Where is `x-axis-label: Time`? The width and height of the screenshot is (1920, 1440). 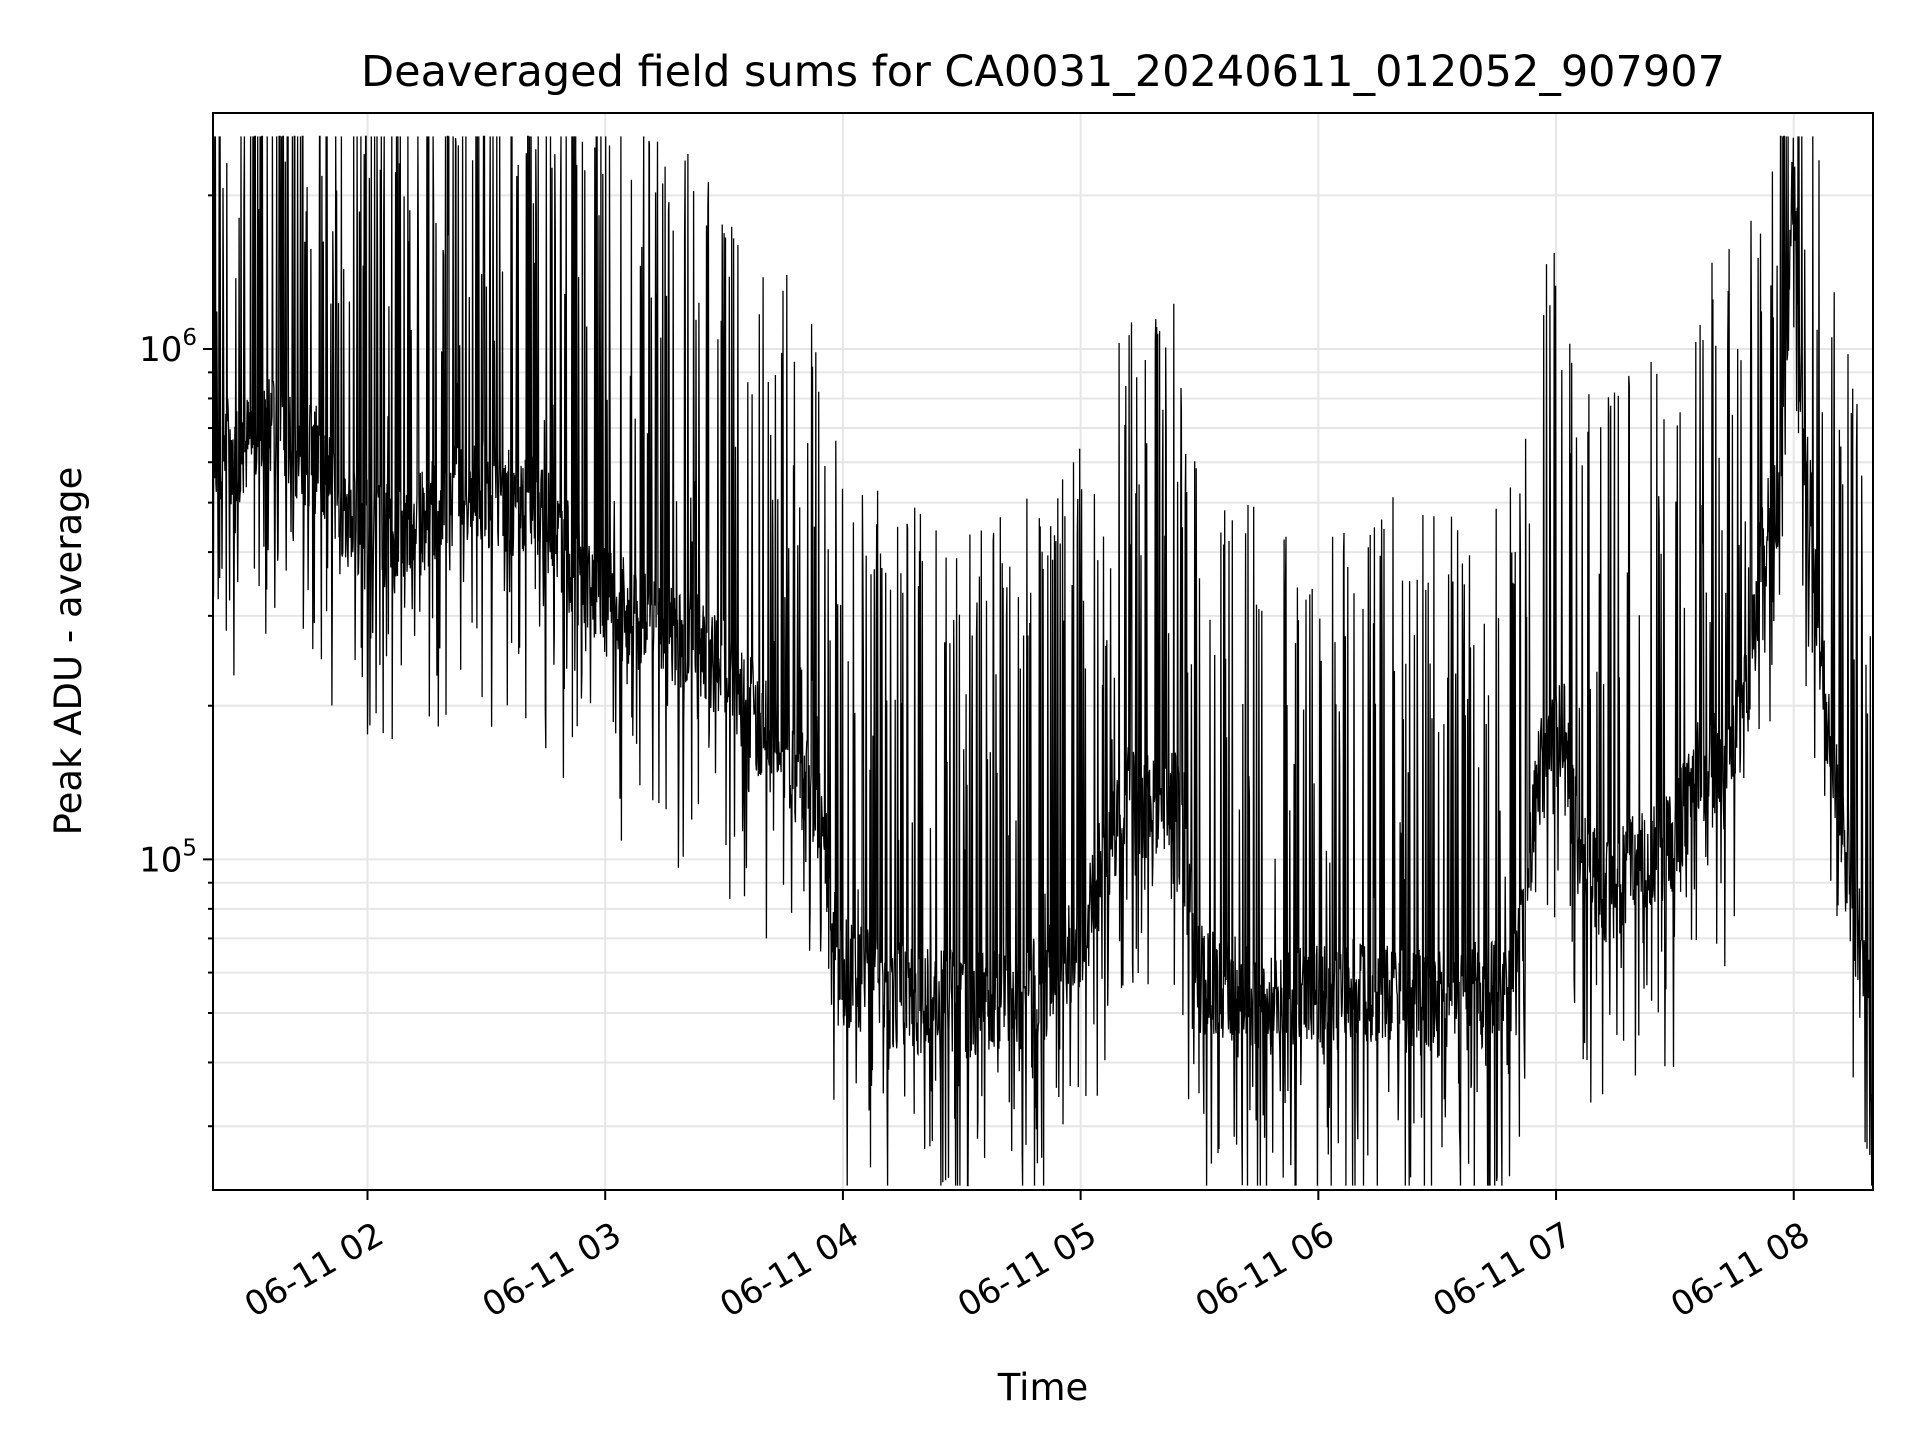 x-axis-label: Time is located at coordinates (1043, 1387).